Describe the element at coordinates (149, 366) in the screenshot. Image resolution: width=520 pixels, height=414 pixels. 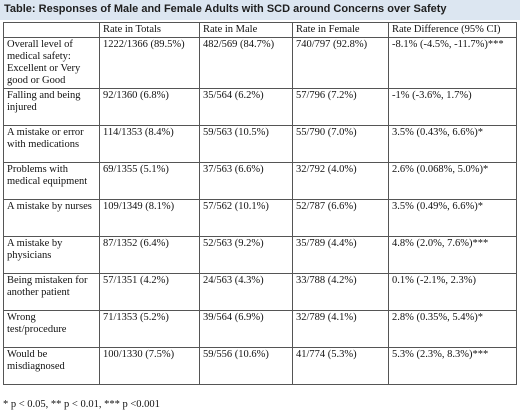
I see `cell-totals: 100/1330 (7.5%)` at that location.